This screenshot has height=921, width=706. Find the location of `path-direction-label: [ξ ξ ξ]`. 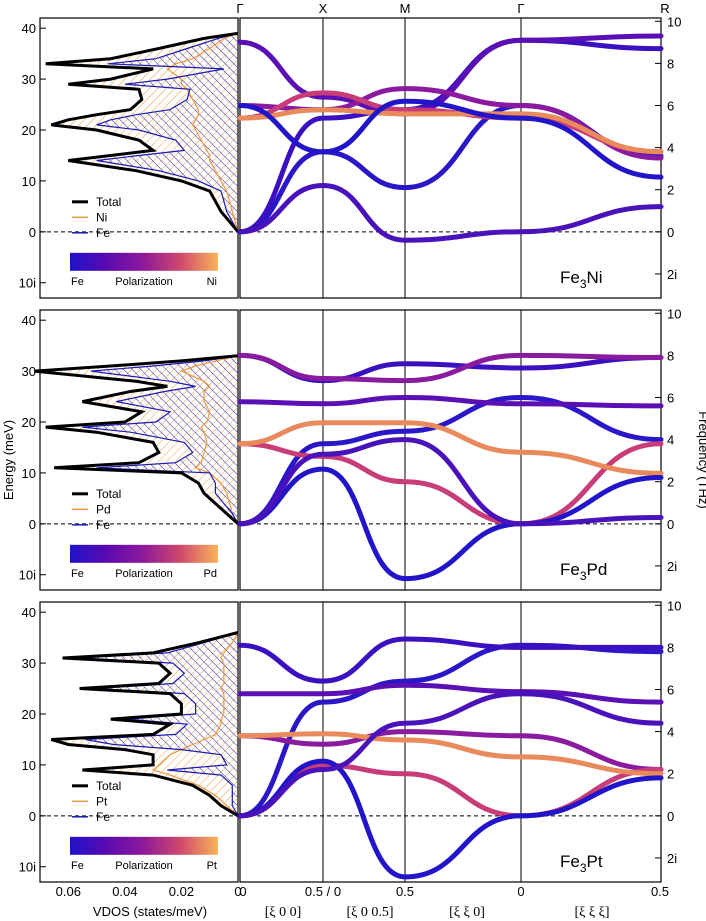

path-direction-label: [ξ ξ ξ] is located at coordinates (591, 912).